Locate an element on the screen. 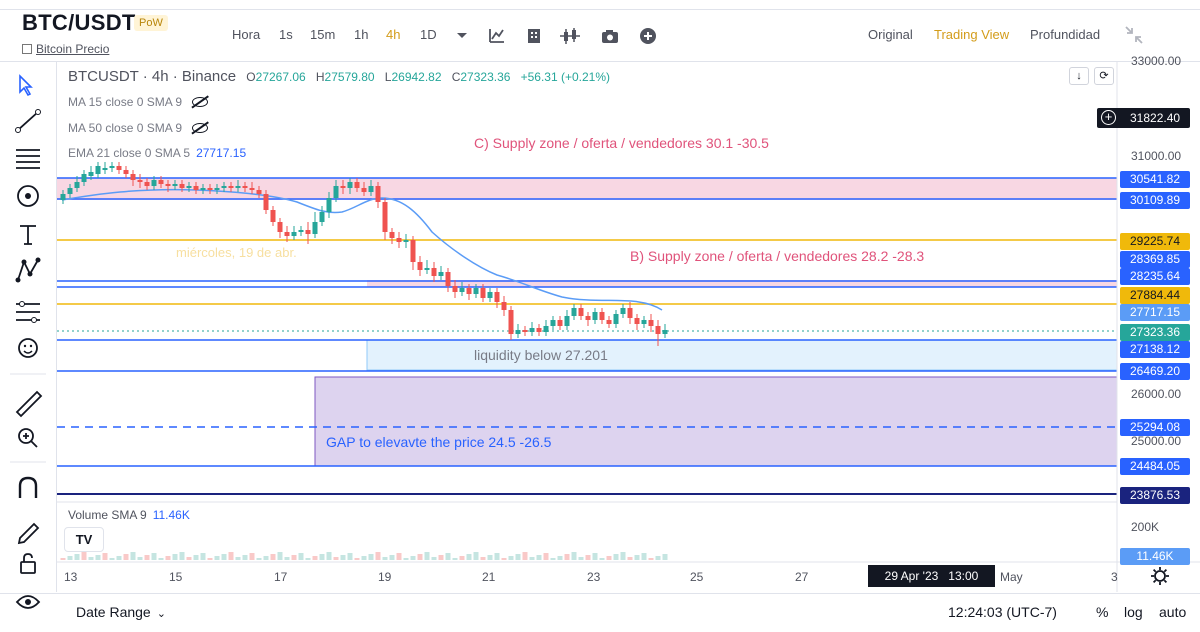 The width and height of the screenshot is (1200, 632). interval-hora: Hora is located at coordinates (246, 34).